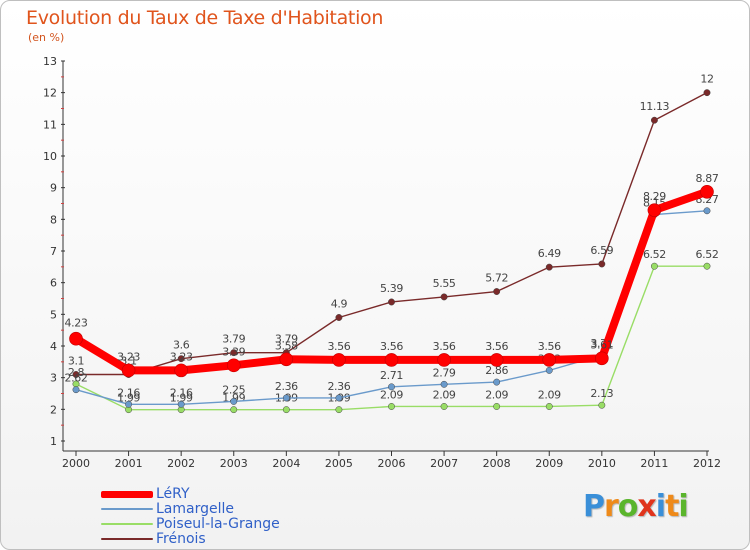 The image size is (750, 550). Describe the element at coordinates (707, 178) in the screenshot. I see `data-label: 8.87` at that location.